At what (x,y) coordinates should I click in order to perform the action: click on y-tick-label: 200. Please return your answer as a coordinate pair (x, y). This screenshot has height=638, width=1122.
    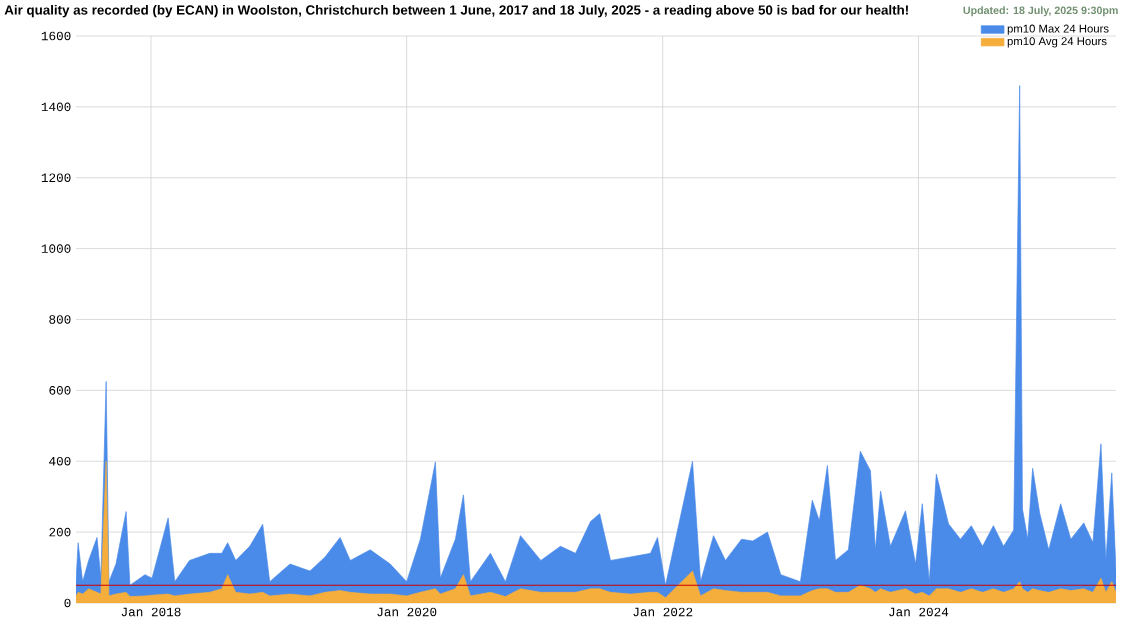
    Looking at the image, I should click on (60, 532).